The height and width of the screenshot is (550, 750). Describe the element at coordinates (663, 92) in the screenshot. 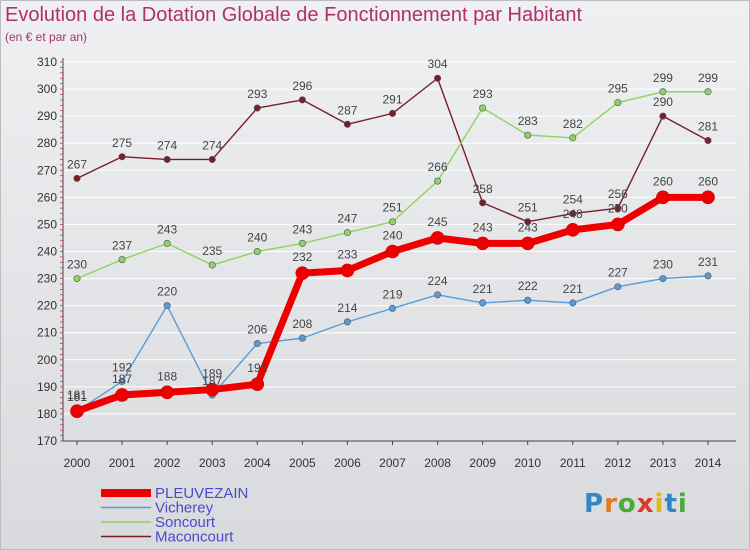

I see `point-soncourt-2013` at that location.